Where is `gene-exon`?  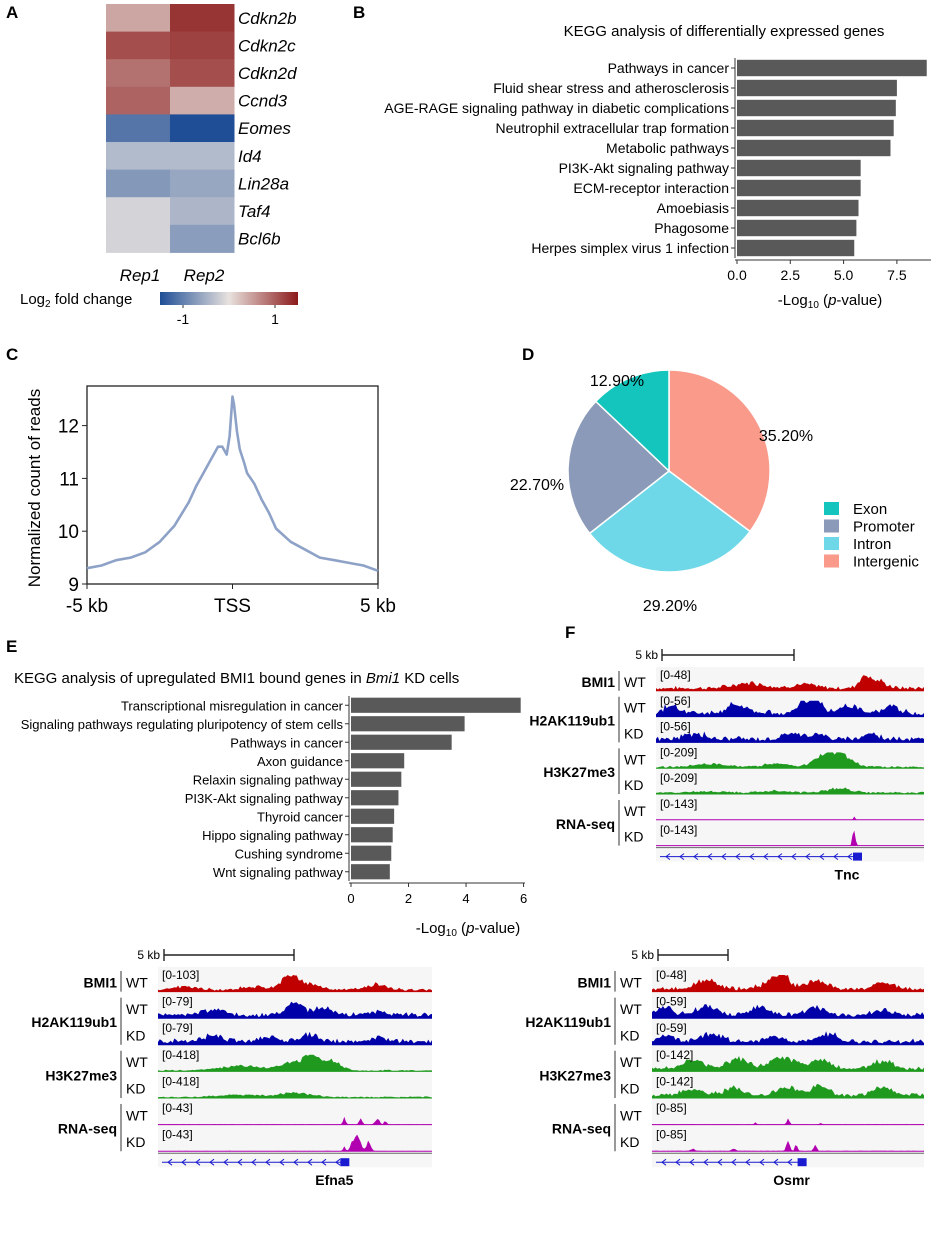
gene-exon is located at coordinates (345, 1162).